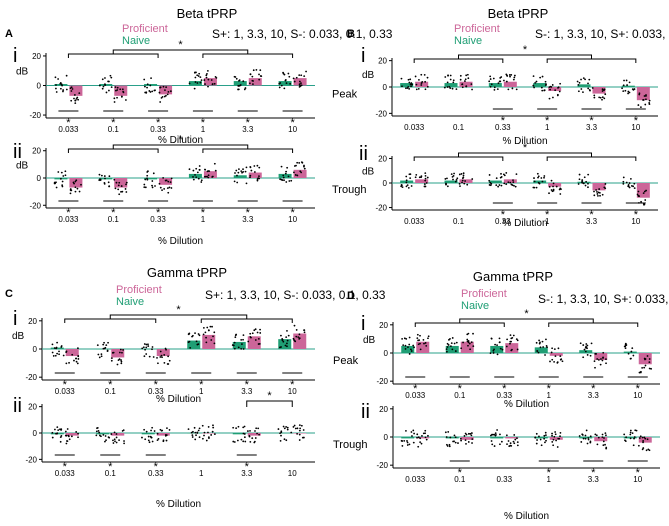 This screenshot has width=669, height=526. What do you see at coordinates (601, 357) in the screenshot?
I see `panel-d-sub-i-bar-proficient` at bounding box center [601, 357].